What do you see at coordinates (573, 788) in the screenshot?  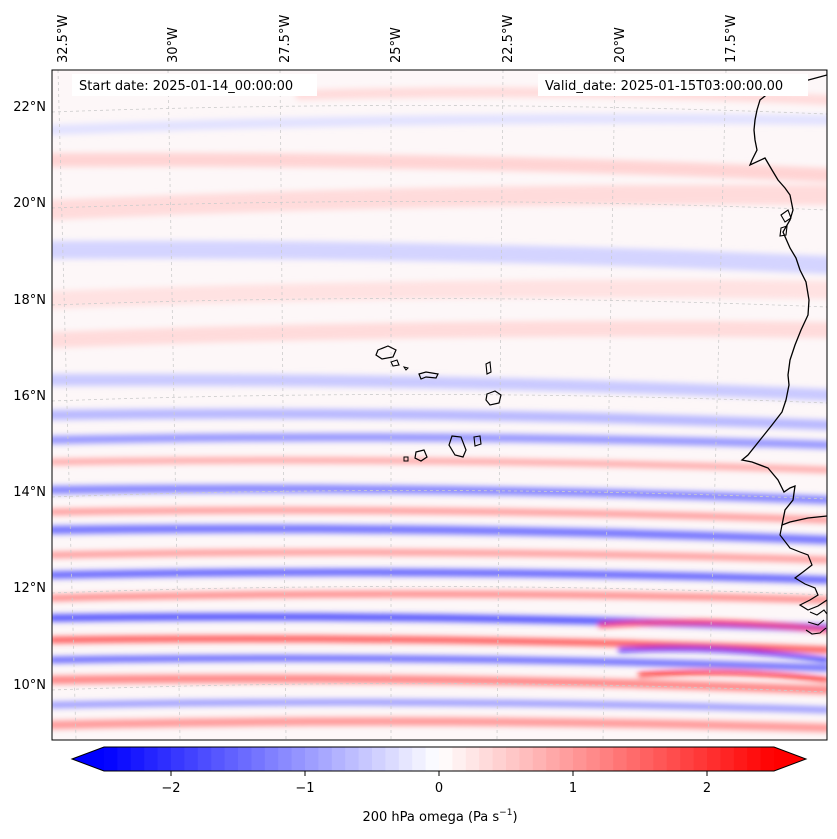 I see `colorbar-tick-label: 1` at bounding box center [573, 788].